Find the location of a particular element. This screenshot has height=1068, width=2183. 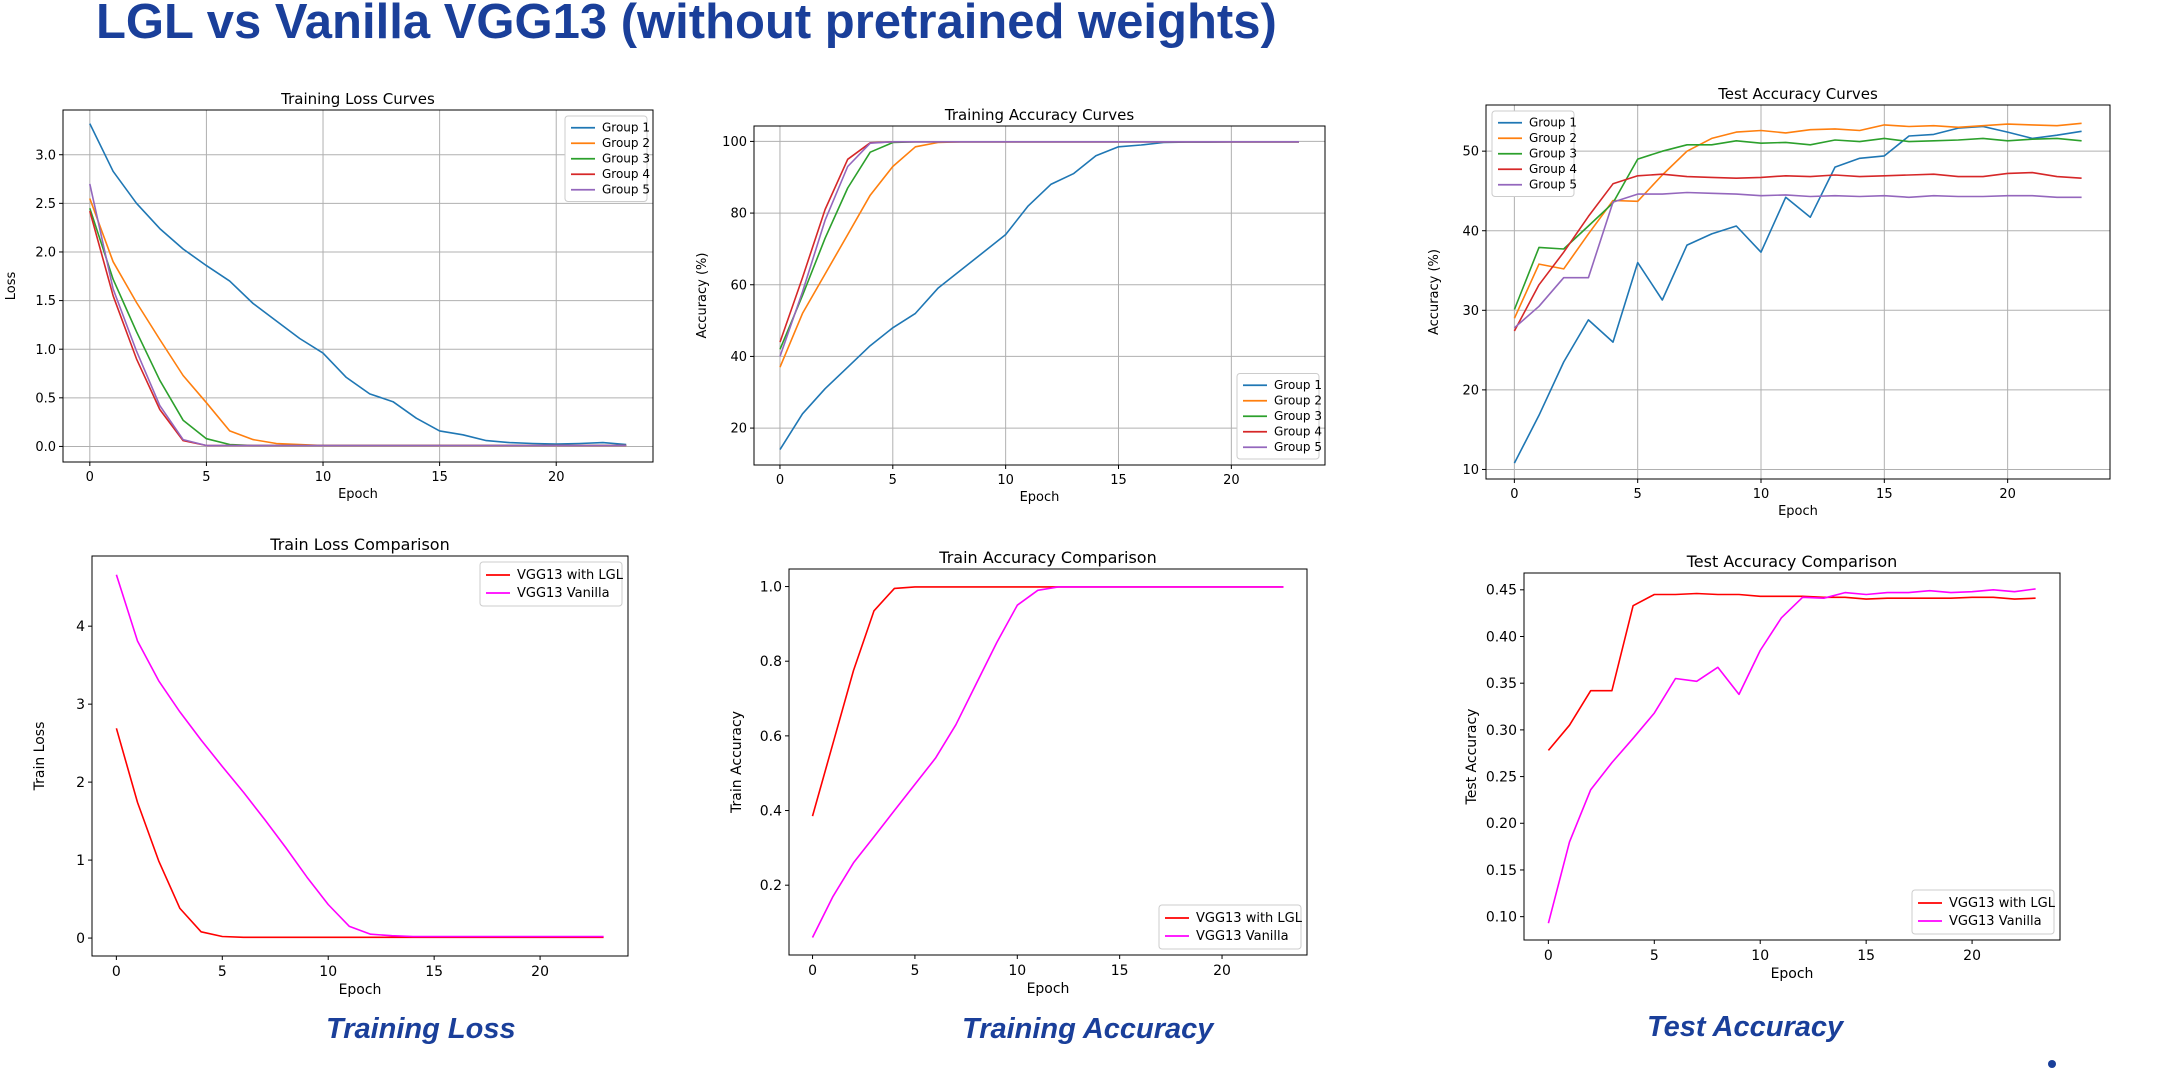

y-tick-label: 3 is located at coordinates (80, 705).